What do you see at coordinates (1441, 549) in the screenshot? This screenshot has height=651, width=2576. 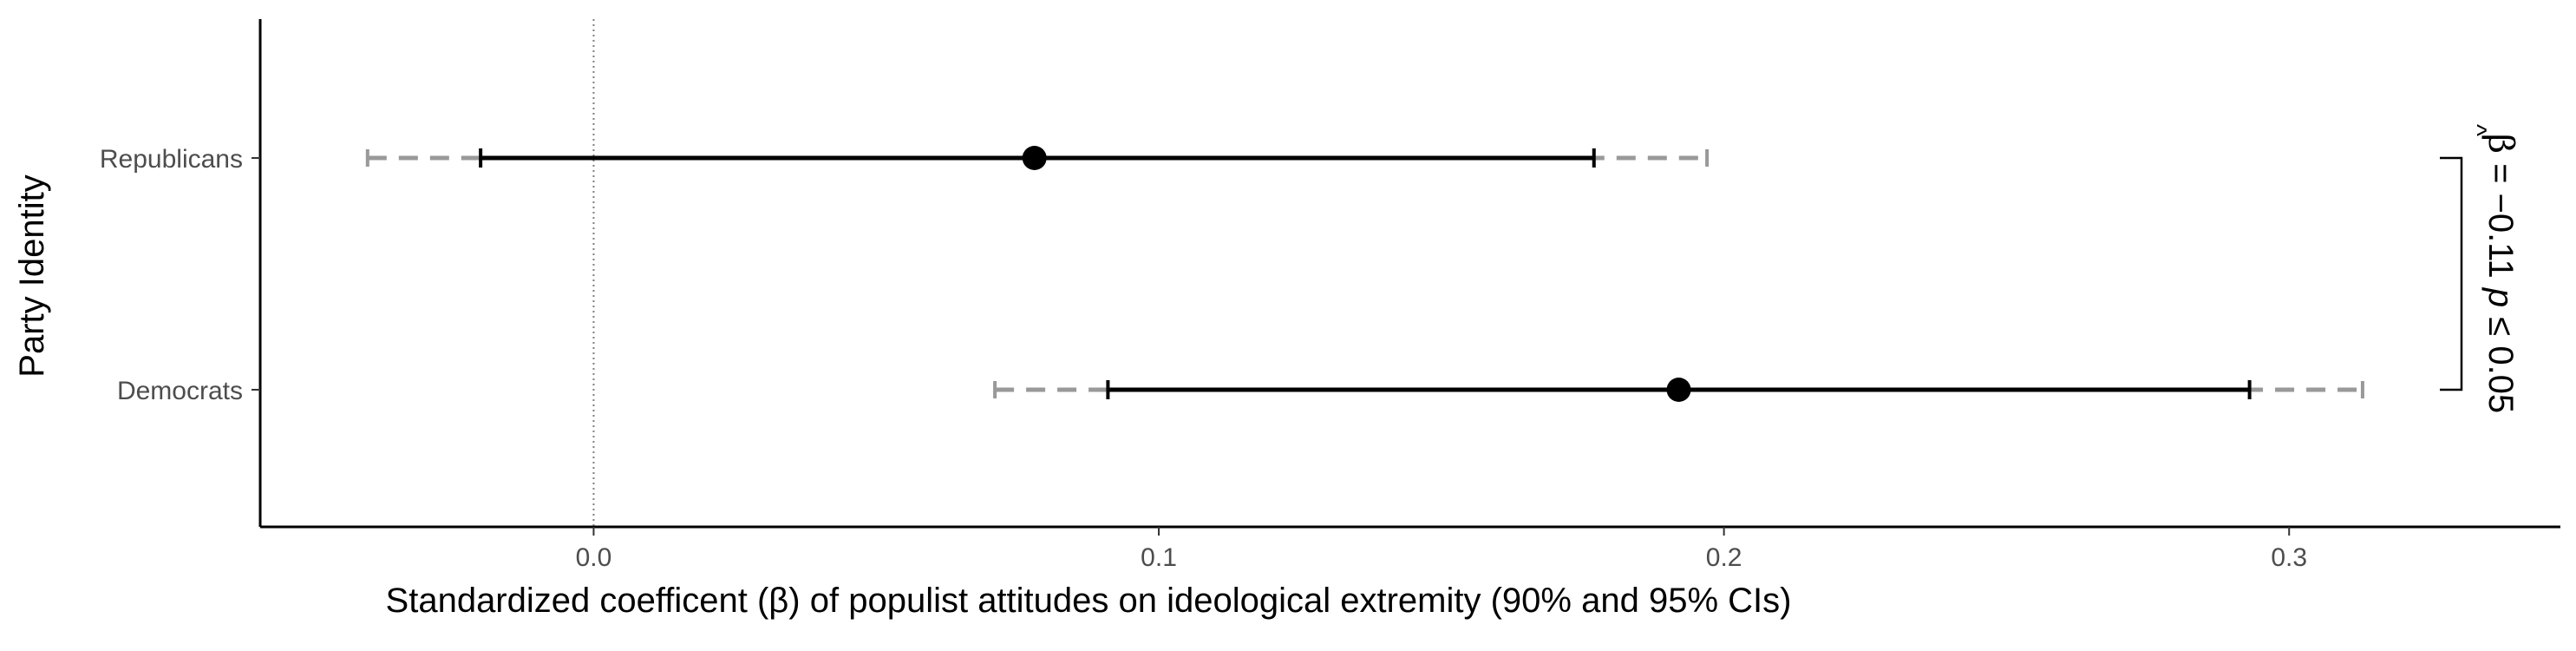 I see `x-ticks: 0.0 0.1 0.2 0.3` at bounding box center [1441, 549].